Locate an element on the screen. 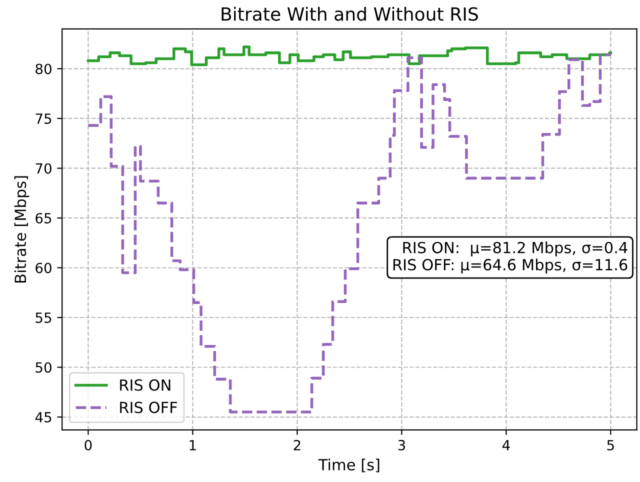 The width and height of the screenshot is (640, 482). y-tick-label: 50 is located at coordinates (44, 367).